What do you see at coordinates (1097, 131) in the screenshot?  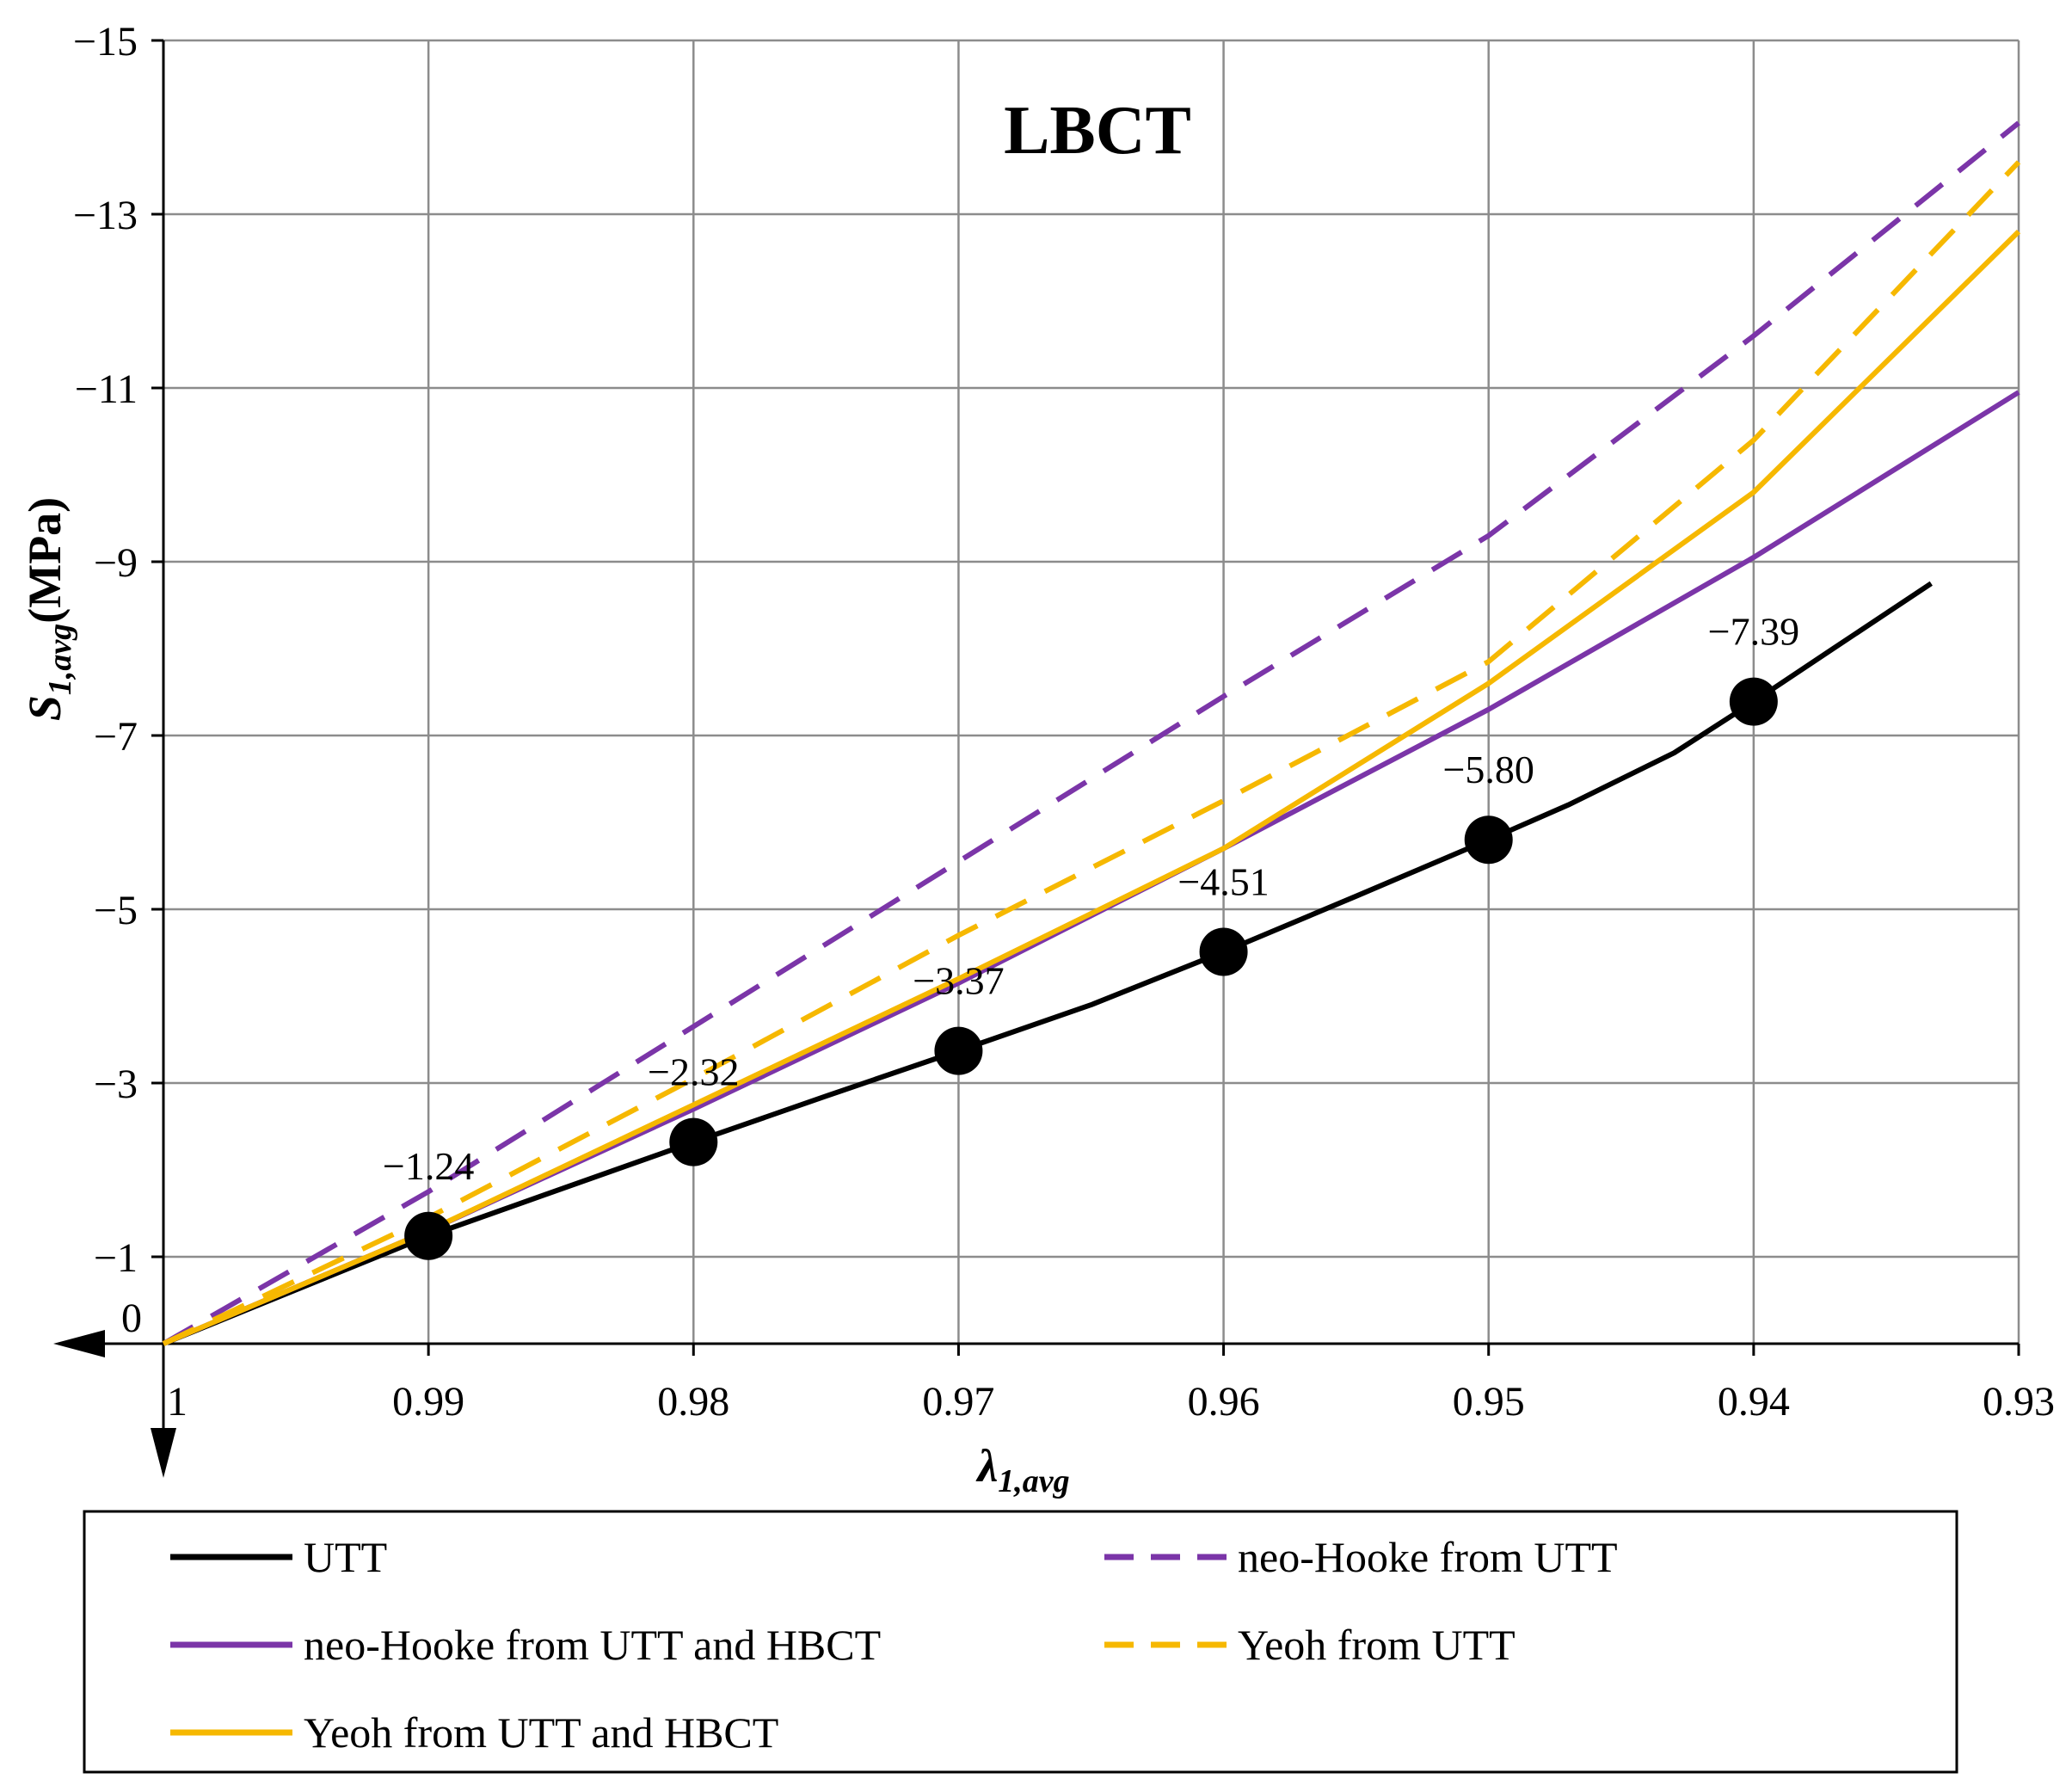 I see `chart-title: LBCT` at bounding box center [1097, 131].